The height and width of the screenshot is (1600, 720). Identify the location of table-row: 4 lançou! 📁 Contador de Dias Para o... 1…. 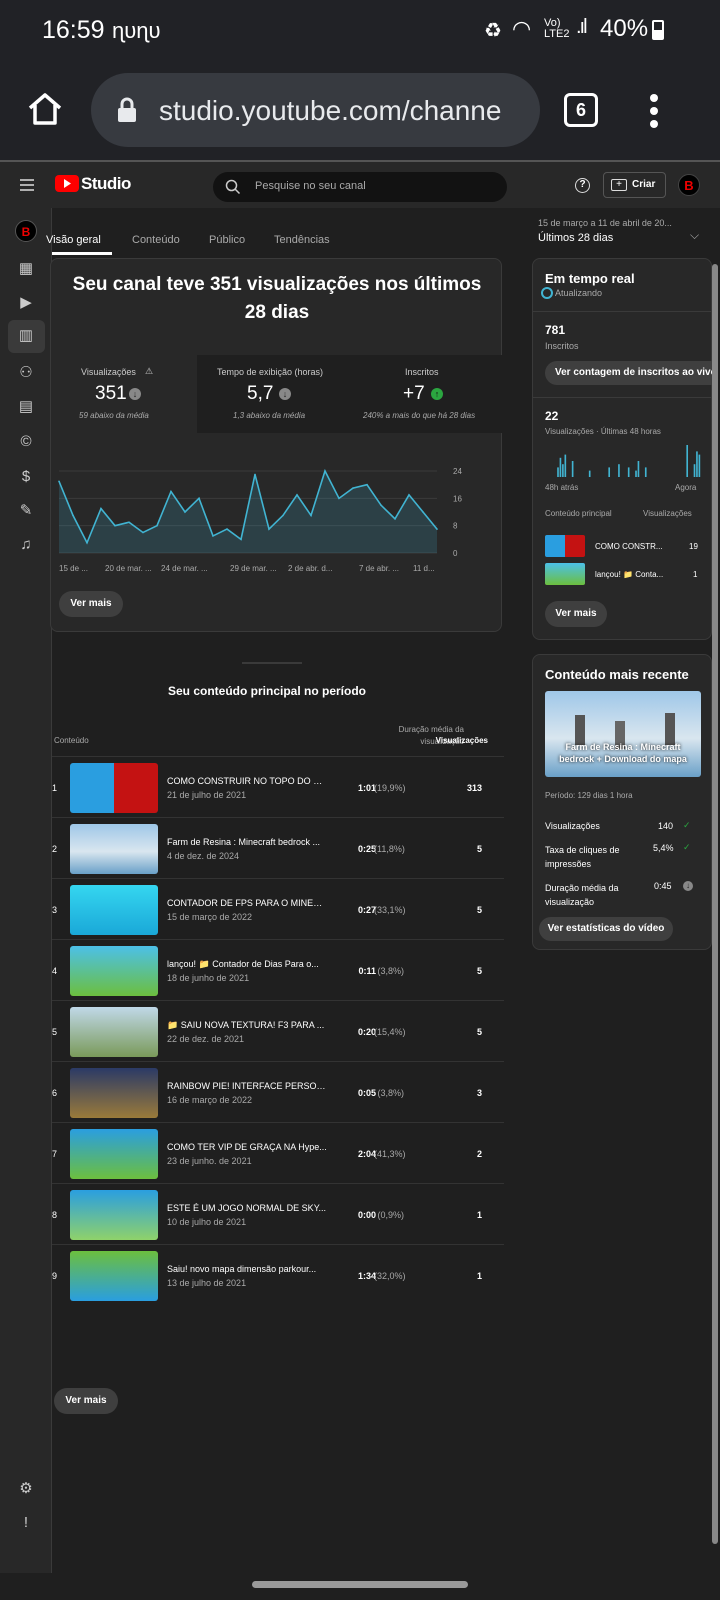
(278, 969).